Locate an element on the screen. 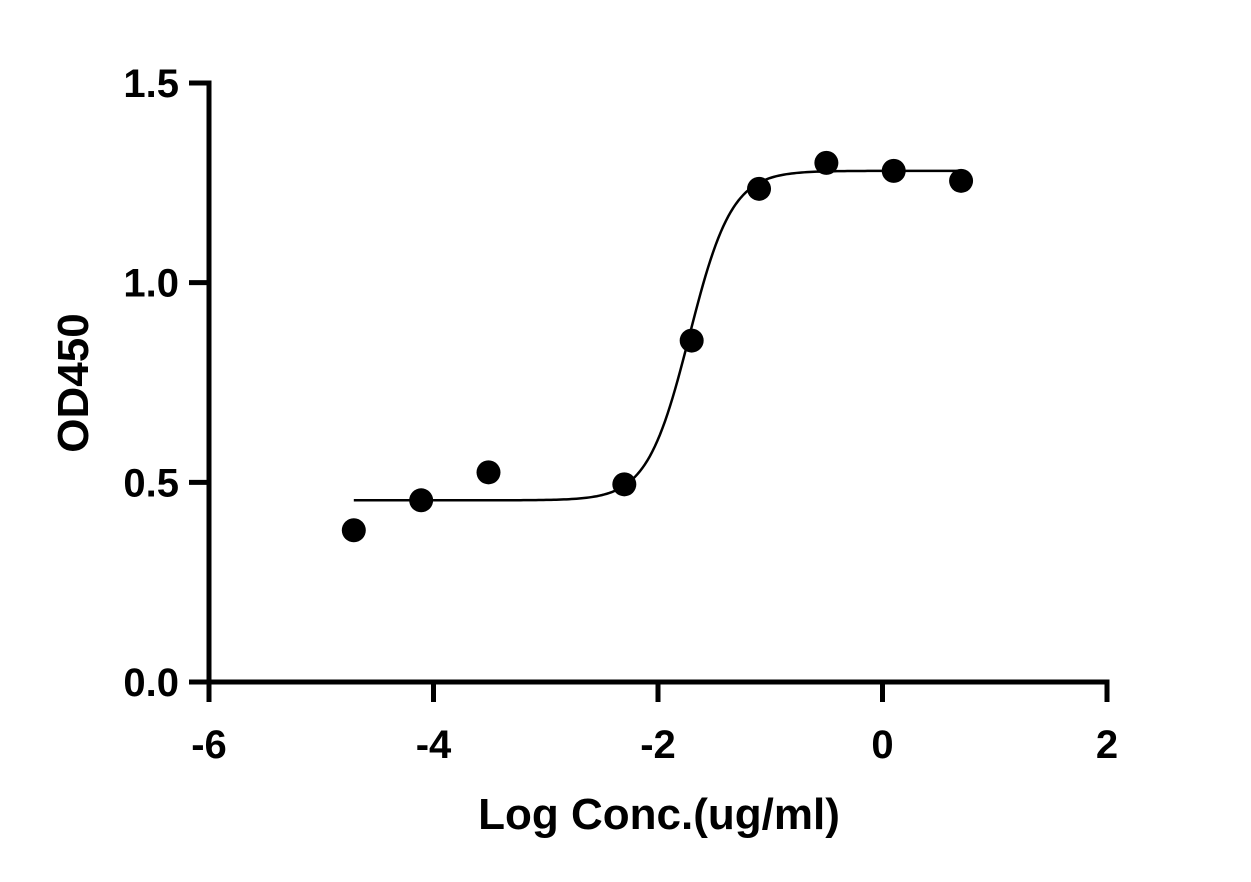 This screenshot has width=1251, height=882. x-axis: -6 -4 -2 0 2 is located at coordinates (654, 723).